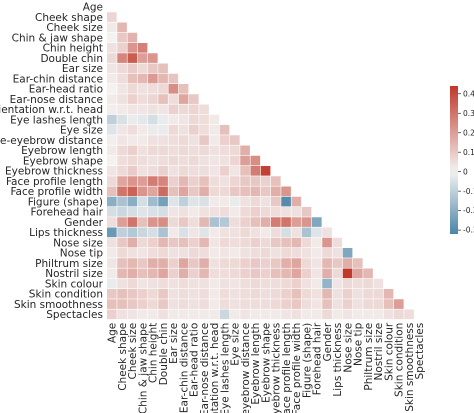  I want to click on y-tick-label: Forehead hair, so click(66, 213).